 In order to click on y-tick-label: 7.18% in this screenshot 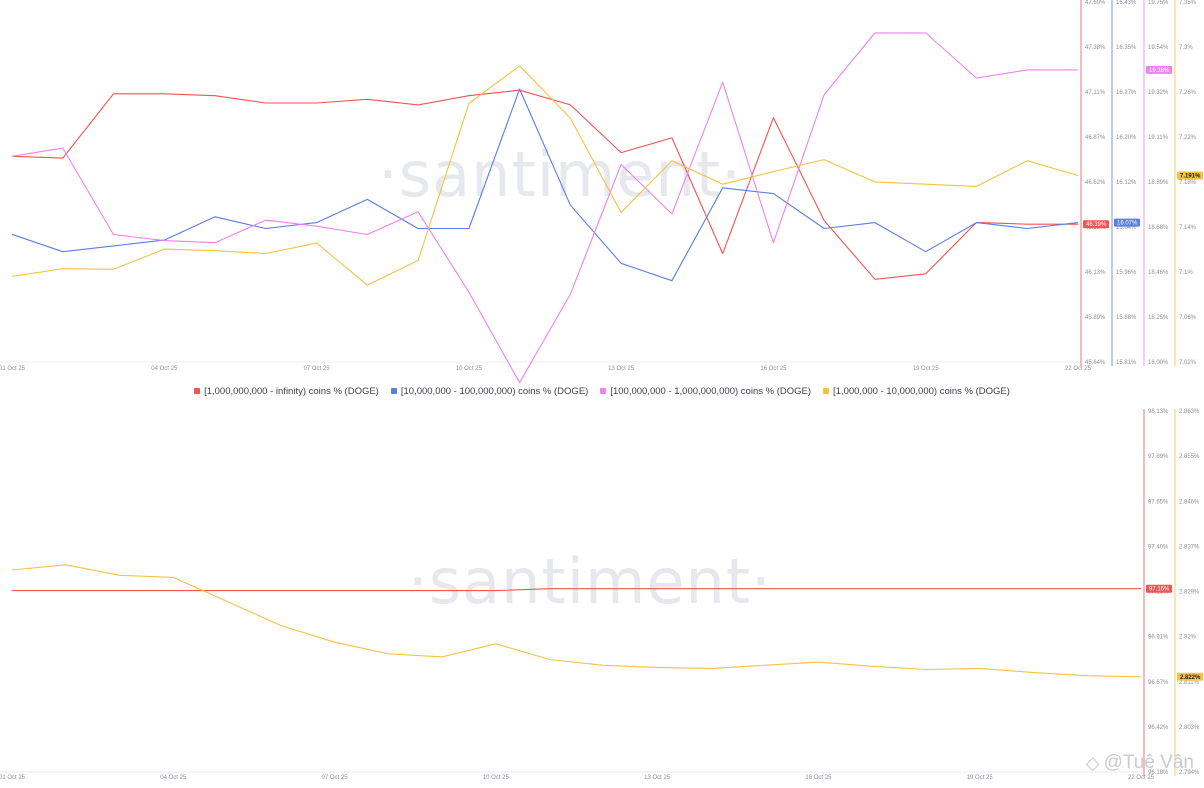, I will do `click(1188, 183)`.